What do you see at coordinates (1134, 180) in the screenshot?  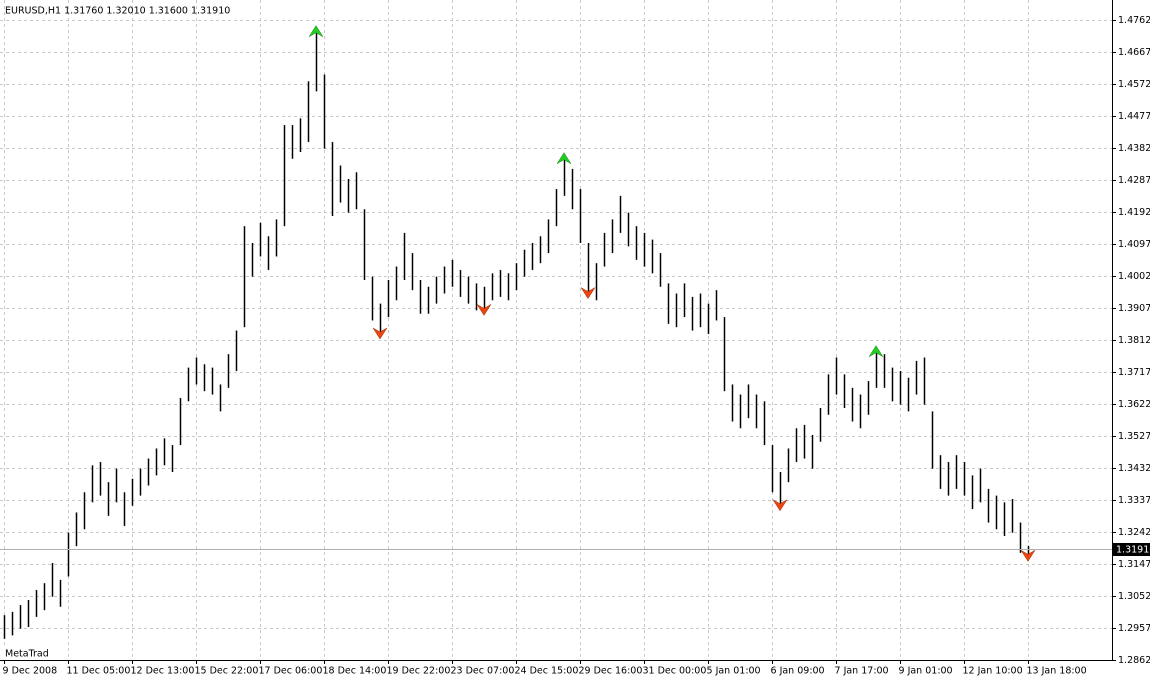 I see `y-tick-label: 1.42870` at bounding box center [1134, 180].